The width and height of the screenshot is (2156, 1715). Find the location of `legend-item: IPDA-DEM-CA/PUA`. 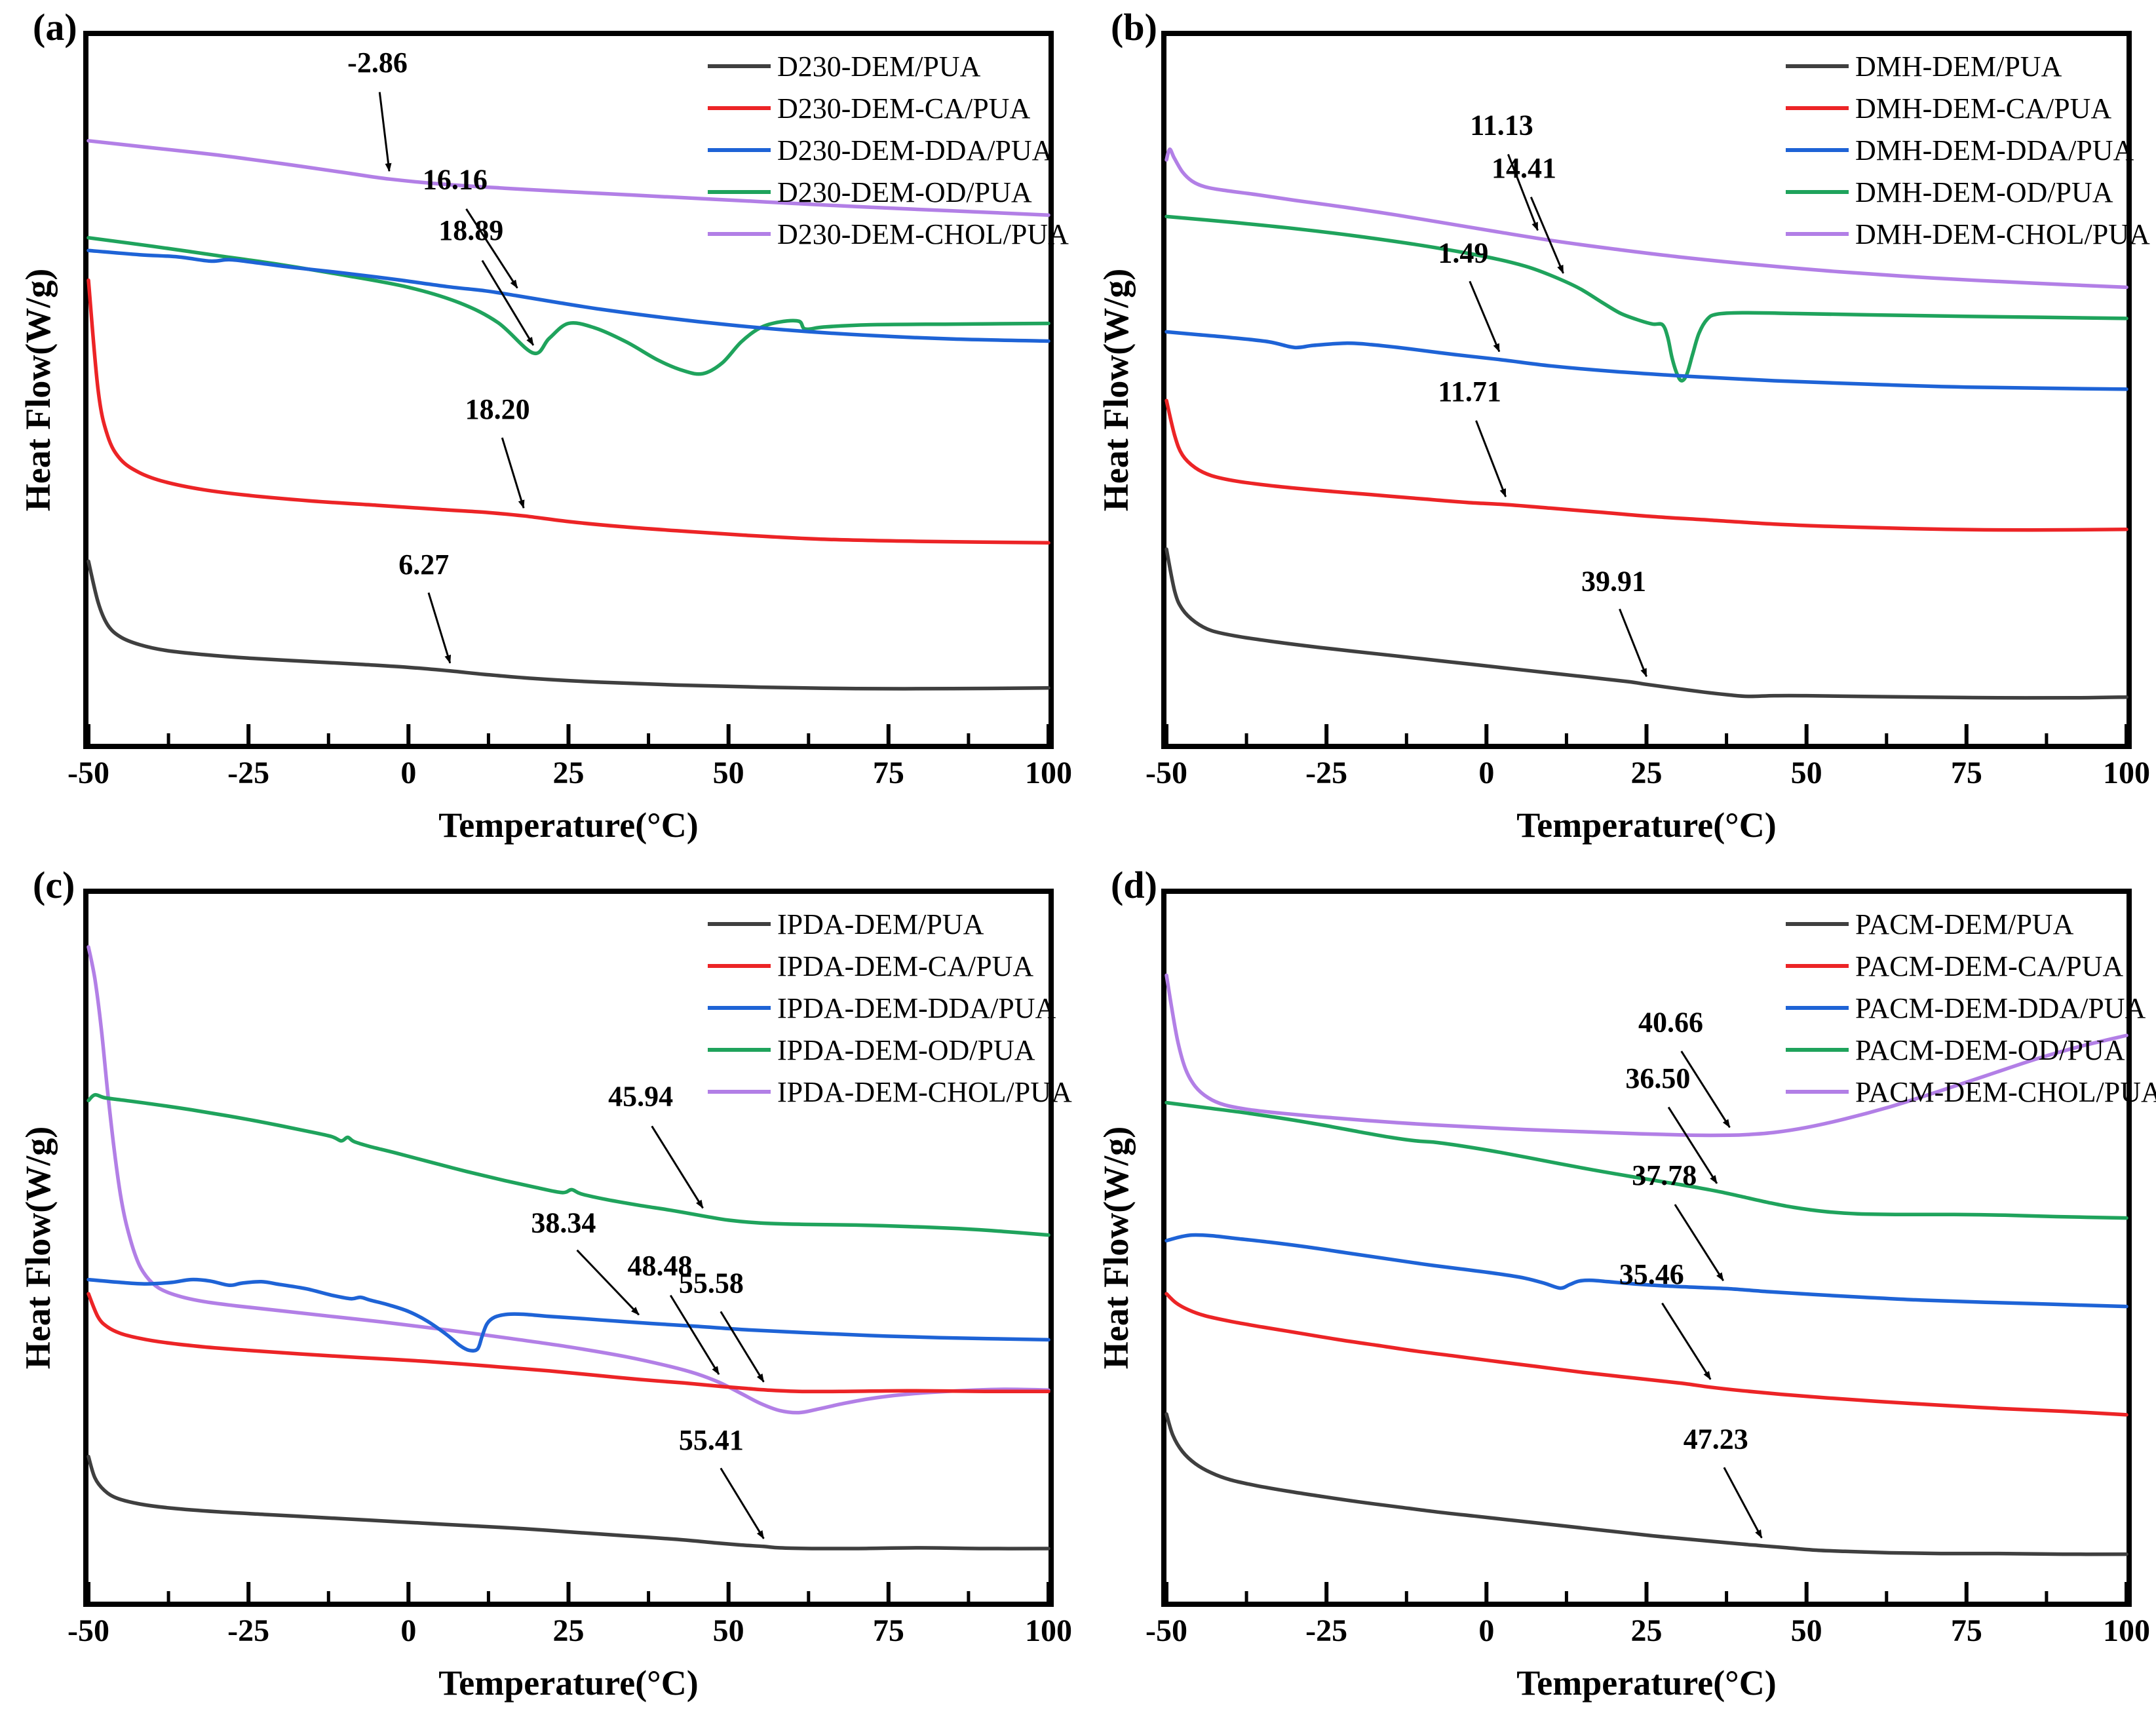

legend-item: IPDA-DEM-CA/PUA is located at coordinates (890, 966).